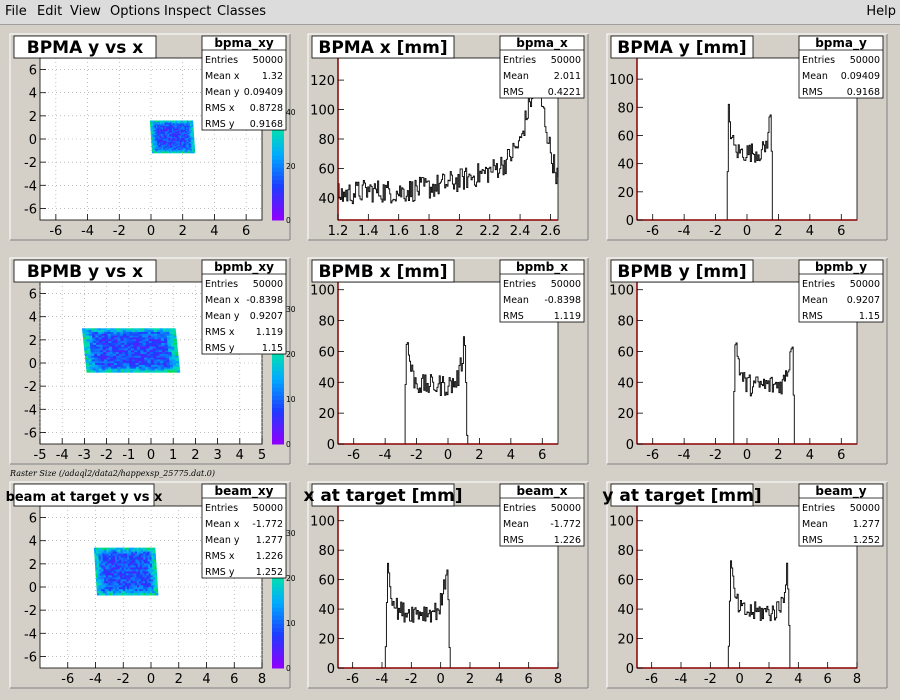 The width and height of the screenshot is (900, 700). What do you see at coordinates (16, 11) in the screenshot?
I see `menu-file: File` at bounding box center [16, 11].